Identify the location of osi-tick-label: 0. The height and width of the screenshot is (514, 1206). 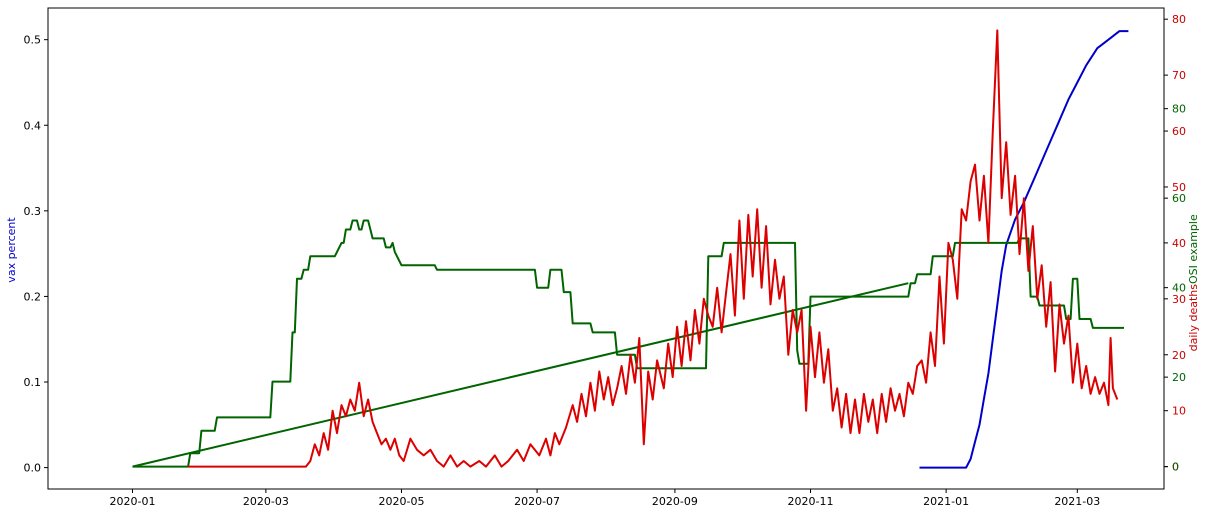
(1175, 467).